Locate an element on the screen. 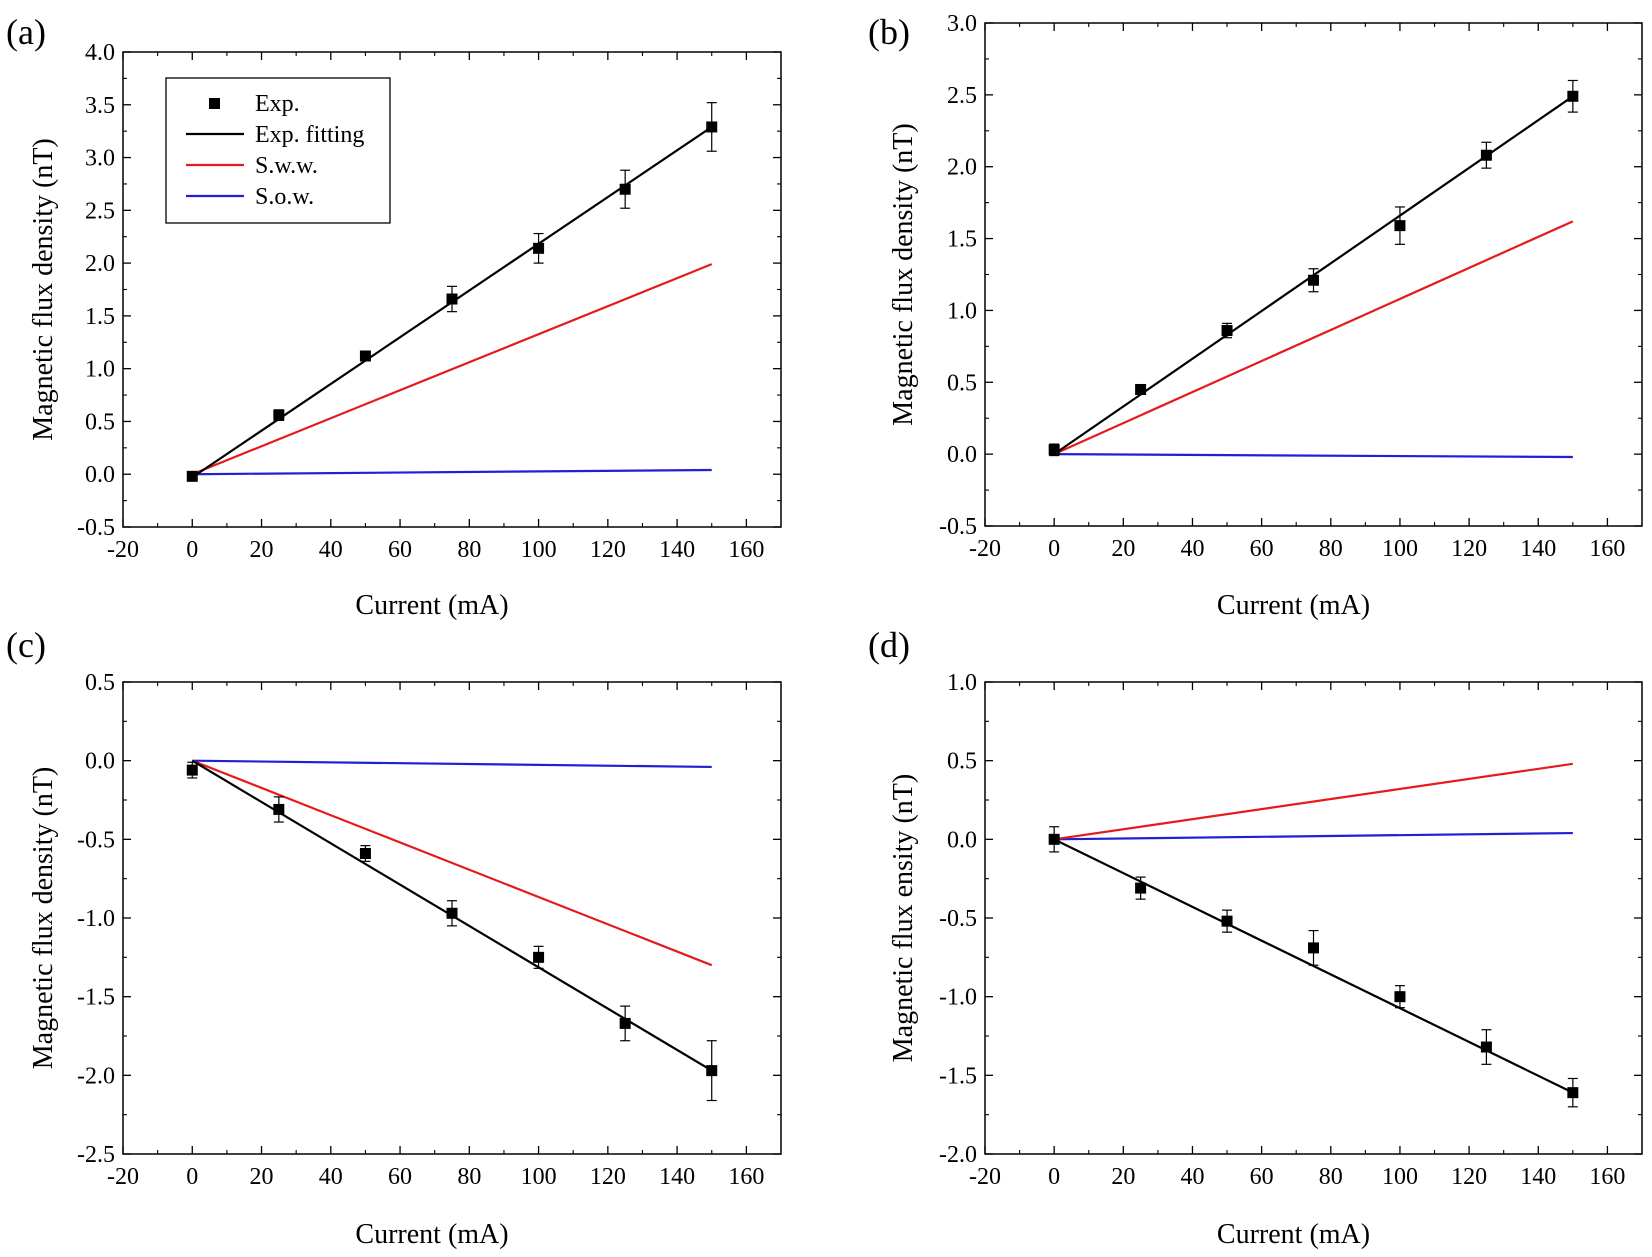  legend-label: Exp. is located at coordinates (277, 104).